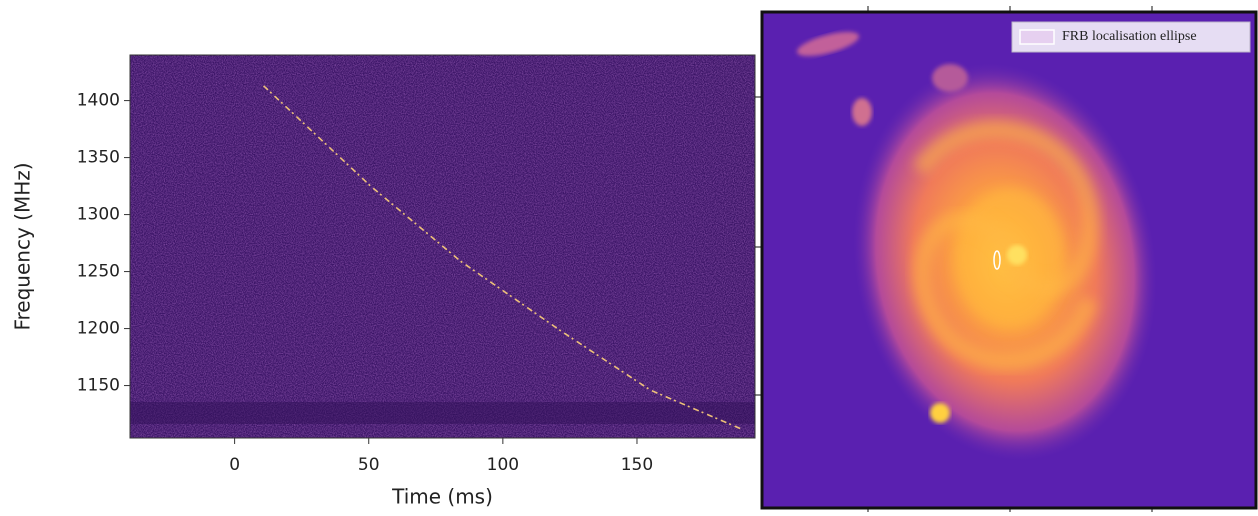 The image size is (1258, 516). What do you see at coordinates (369, 465) in the screenshot?
I see `x-tick-label: 50` at bounding box center [369, 465].